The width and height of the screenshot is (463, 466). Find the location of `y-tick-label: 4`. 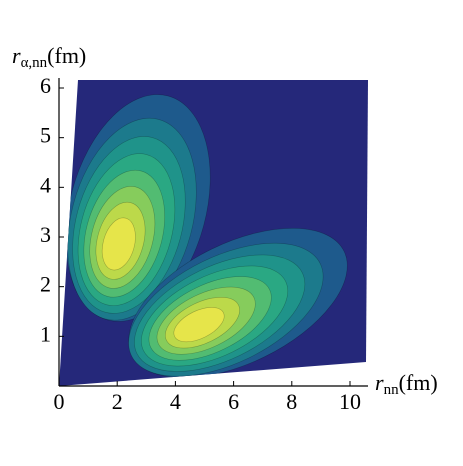

y-tick-label: 4 is located at coordinates (45, 184).